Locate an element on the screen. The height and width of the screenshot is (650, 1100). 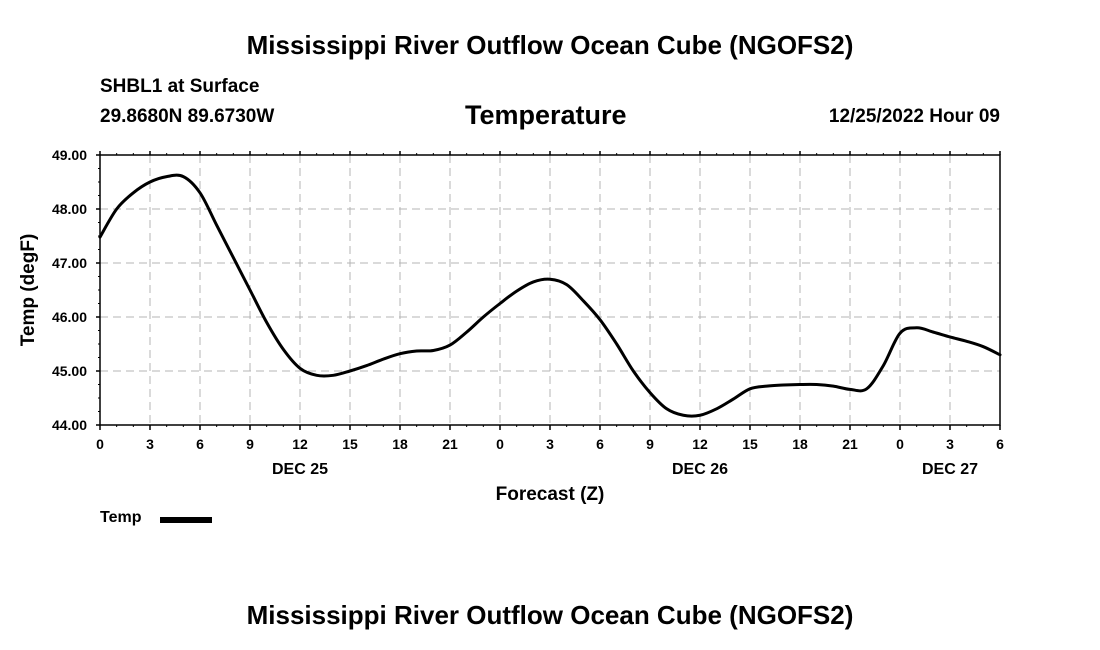
coordinates-label: 29.8680N 89.6730W is located at coordinates (187, 116).